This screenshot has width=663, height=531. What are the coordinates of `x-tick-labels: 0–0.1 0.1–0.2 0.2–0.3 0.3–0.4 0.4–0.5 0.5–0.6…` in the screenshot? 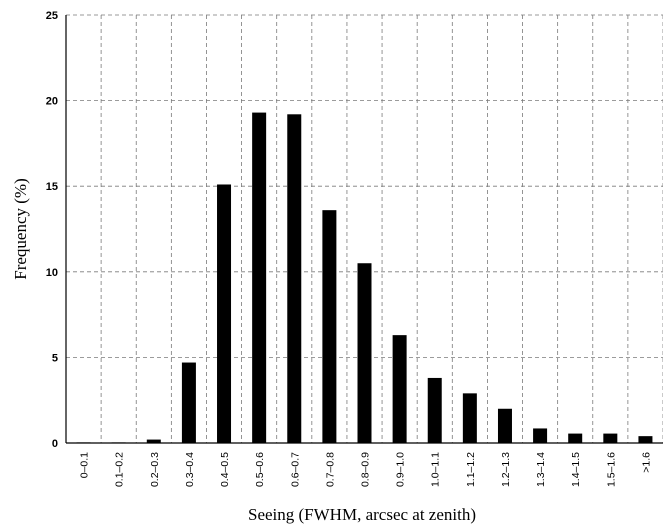 It's located at (366, 469).